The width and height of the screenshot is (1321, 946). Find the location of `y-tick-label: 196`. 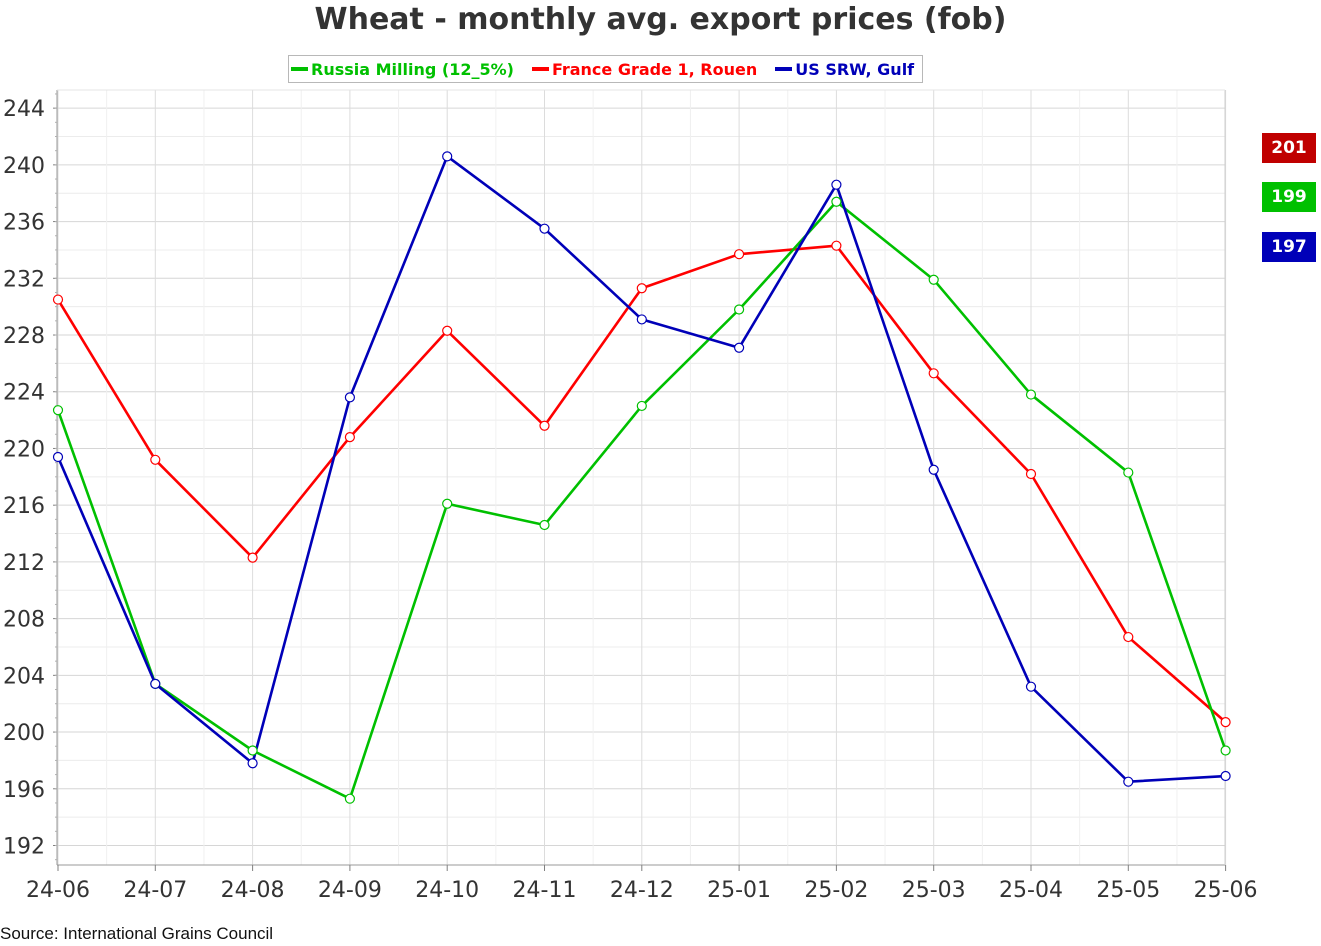

y-tick-label: 196 is located at coordinates (24, 790).